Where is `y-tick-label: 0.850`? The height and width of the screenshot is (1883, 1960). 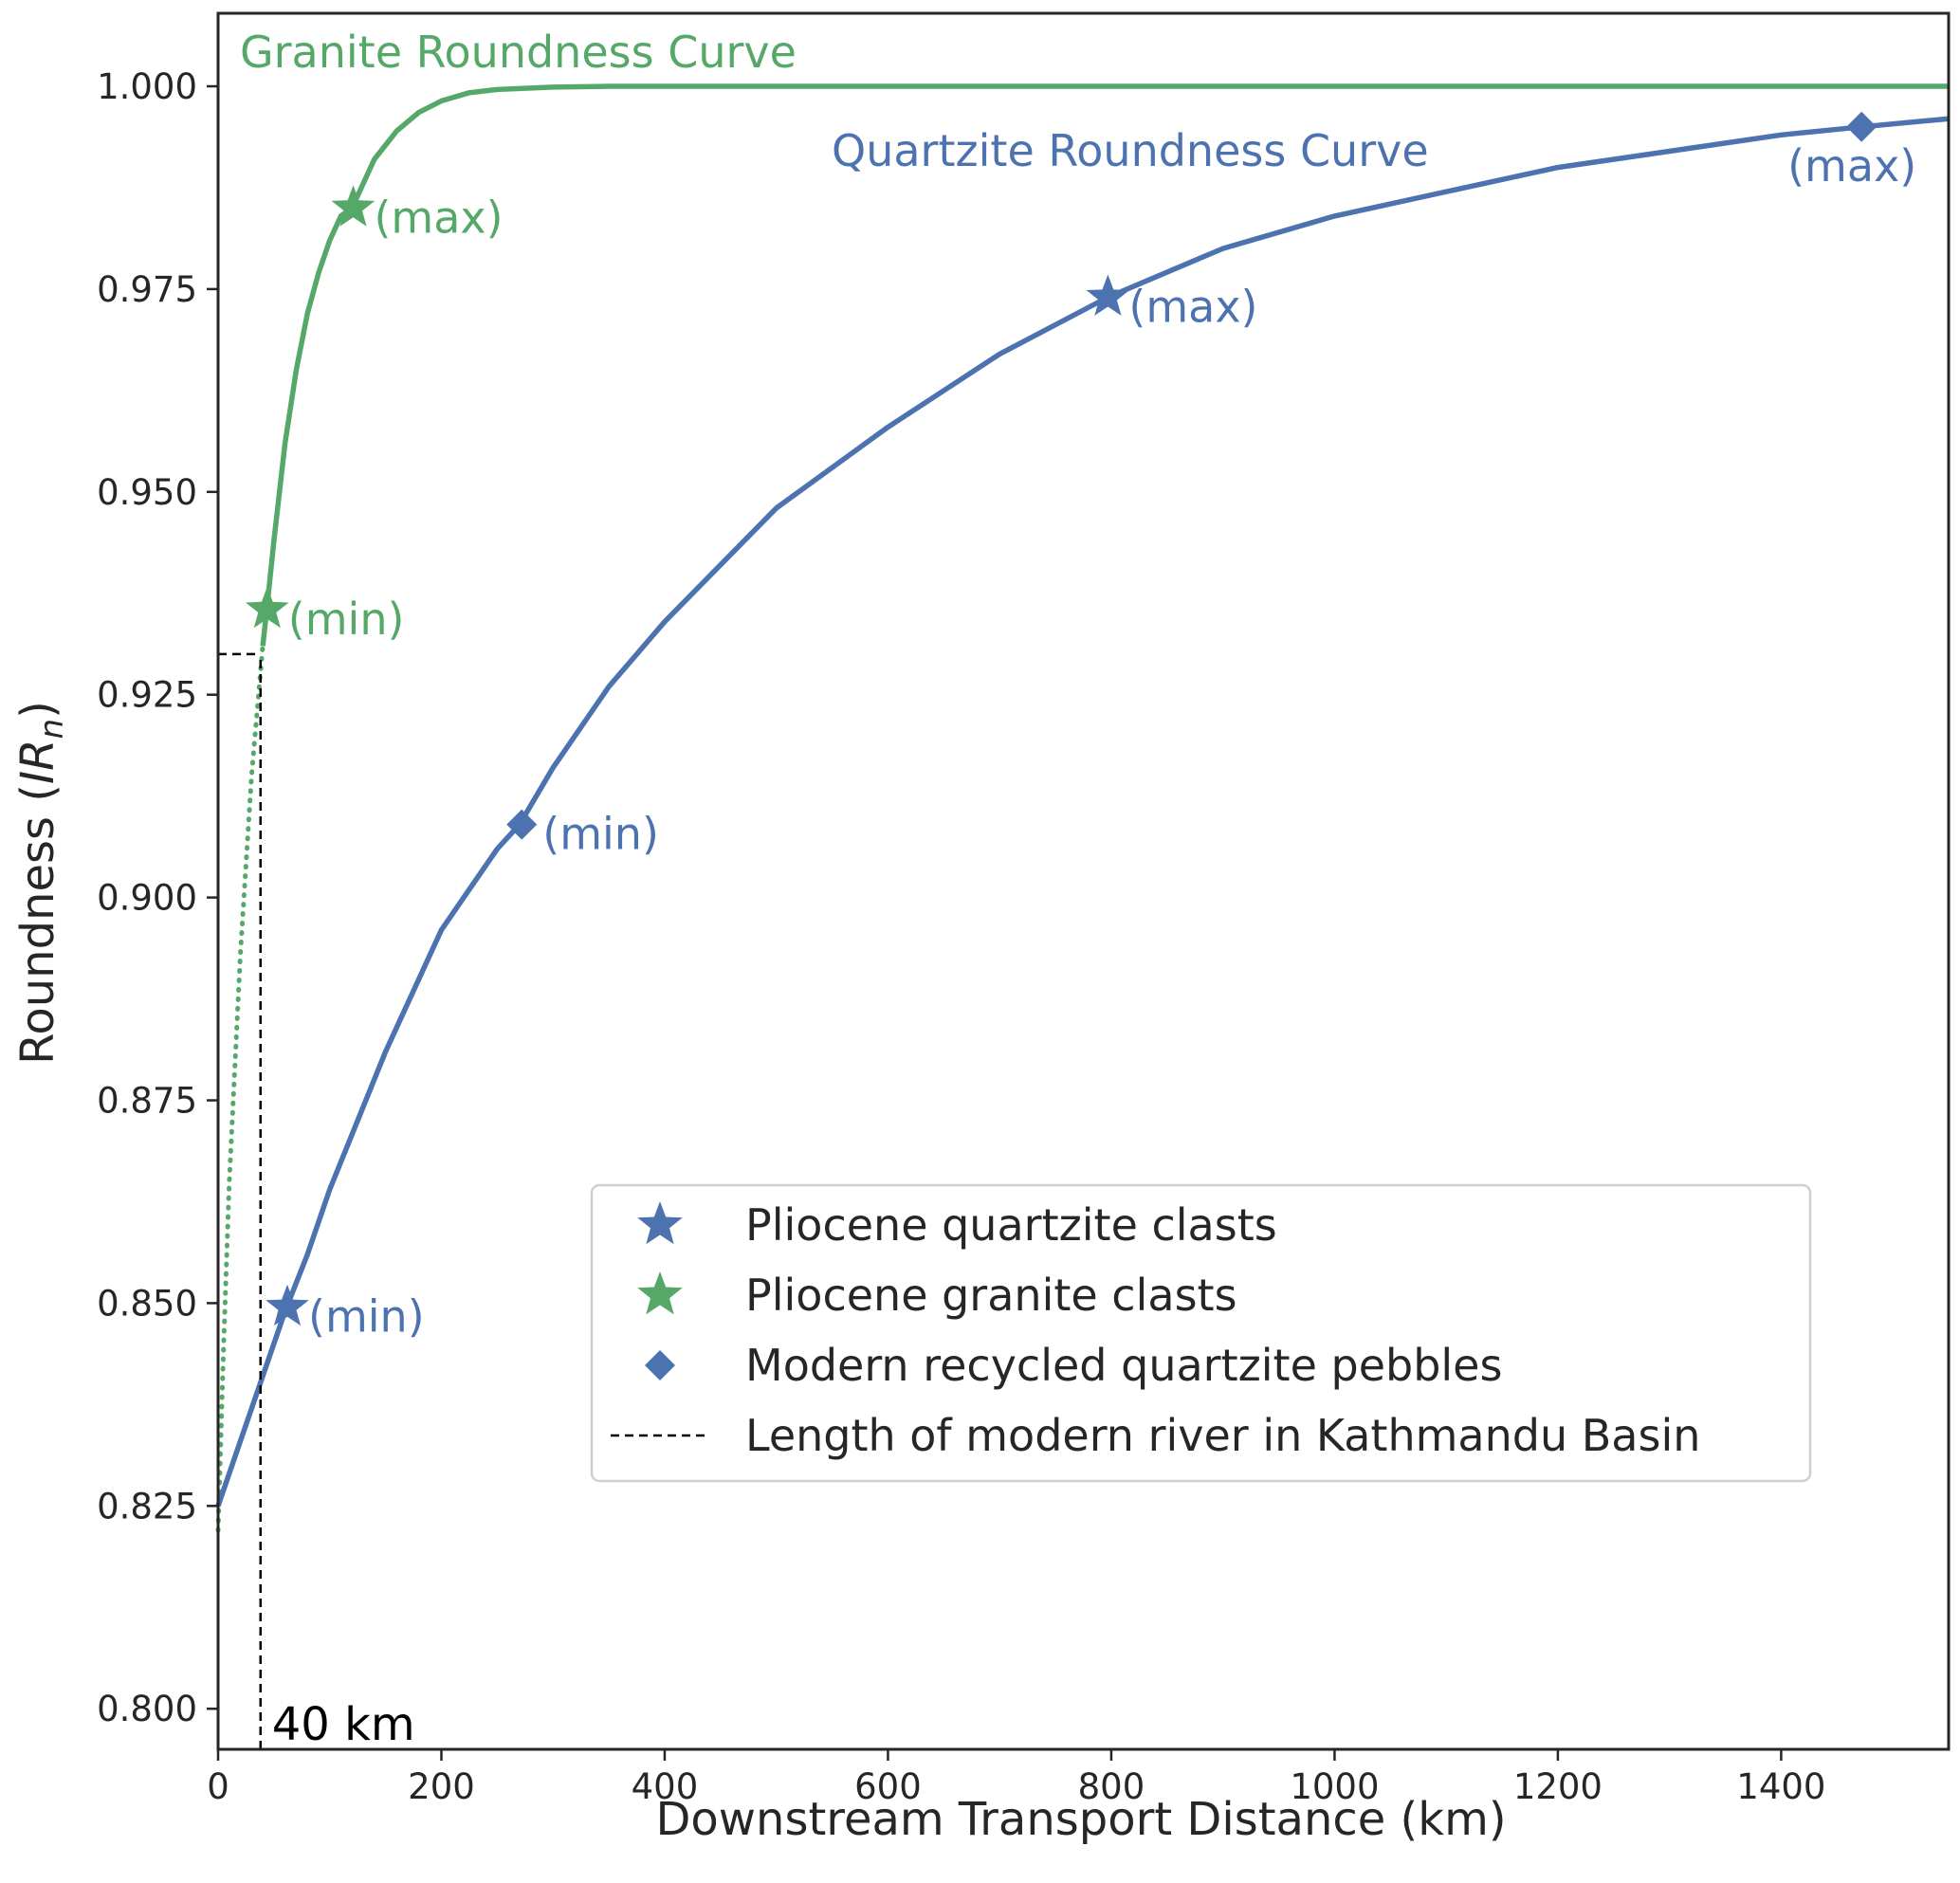
y-tick-label: 0.850 is located at coordinates (147, 1303).